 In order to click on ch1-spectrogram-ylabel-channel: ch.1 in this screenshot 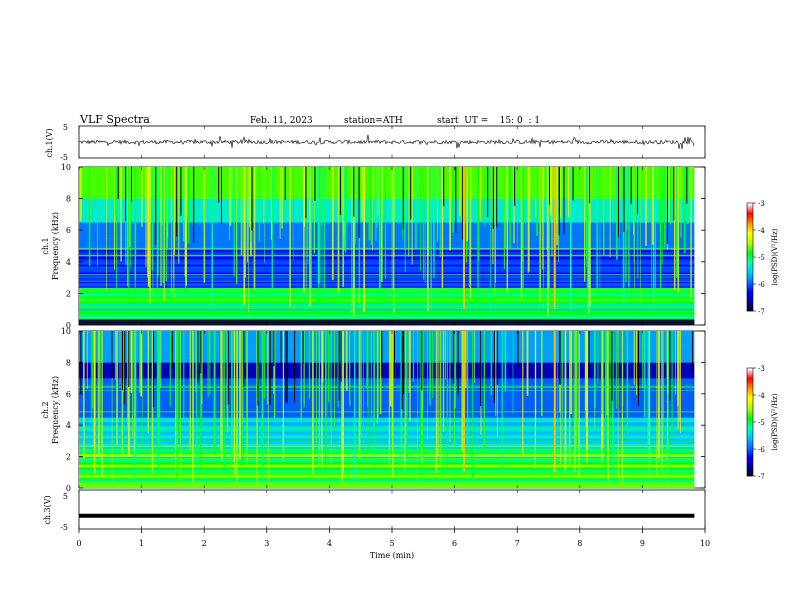, I will do `click(45, 245)`.